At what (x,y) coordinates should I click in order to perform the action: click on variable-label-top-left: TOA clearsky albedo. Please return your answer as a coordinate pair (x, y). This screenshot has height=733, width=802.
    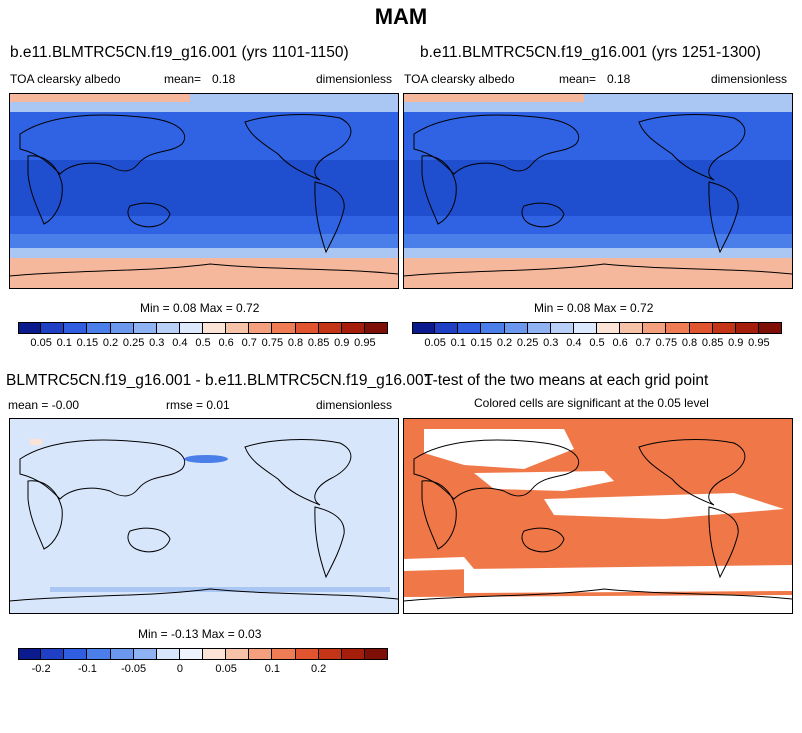
    Looking at the image, I should click on (65, 79).